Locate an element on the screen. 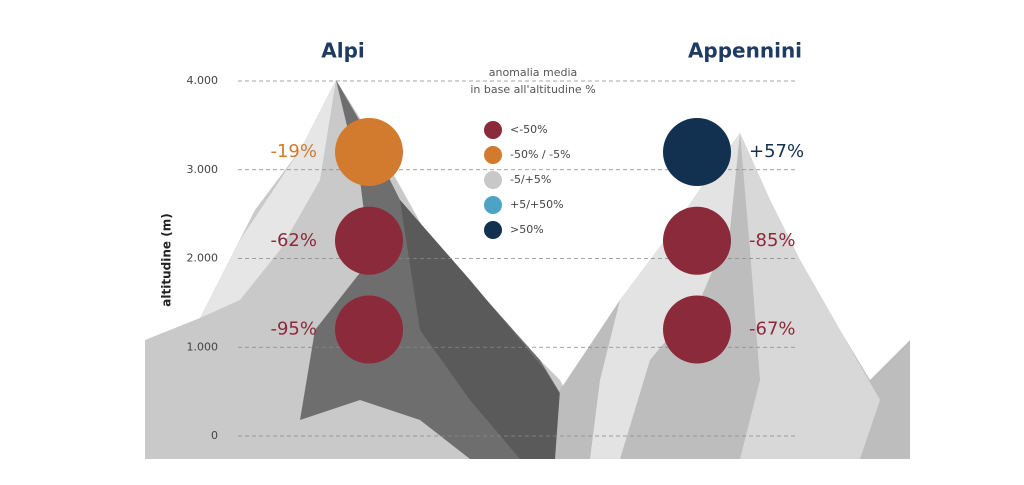 Image resolution: width=1024 pixels, height=485 pixels. y-tick-label: 1.000 is located at coordinates (203, 346).